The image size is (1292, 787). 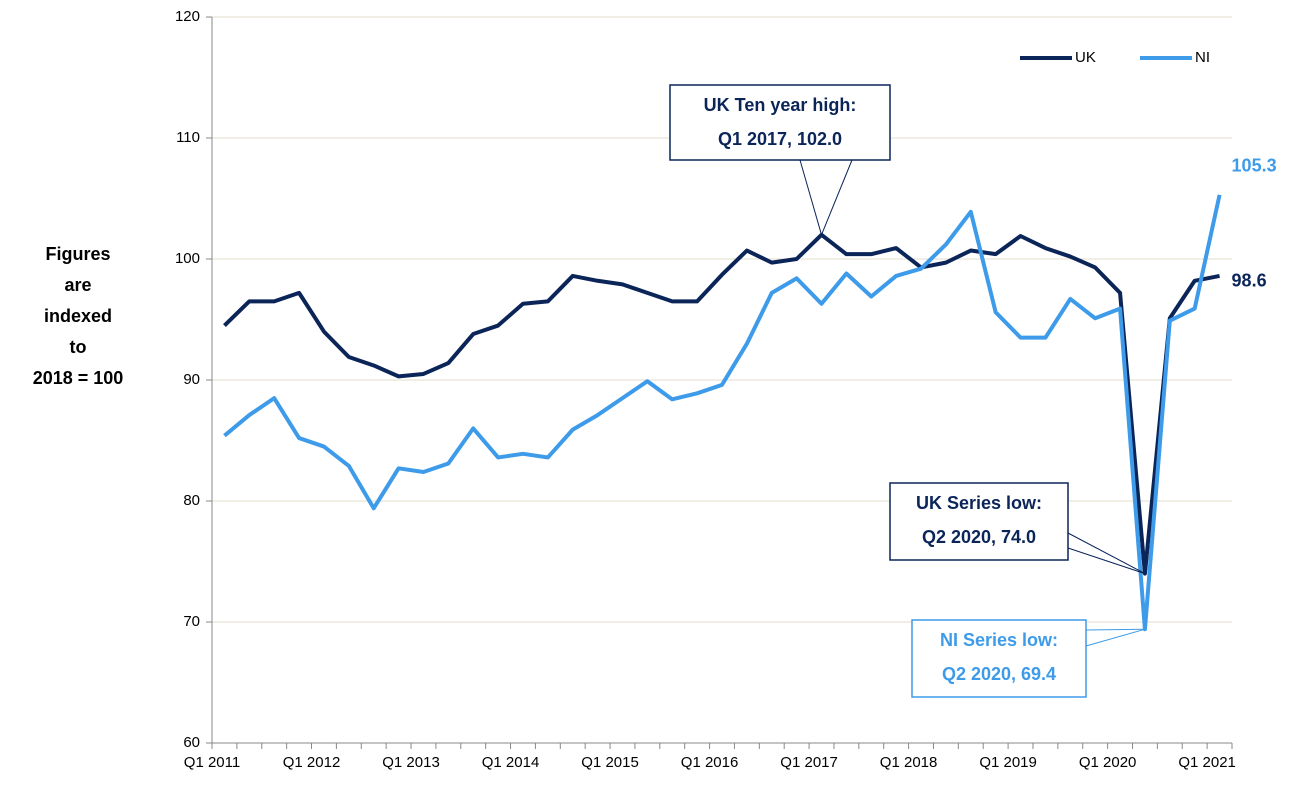 What do you see at coordinates (191, 500) in the screenshot?
I see `y-tick-label: 80` at bounding box center [191, 500].